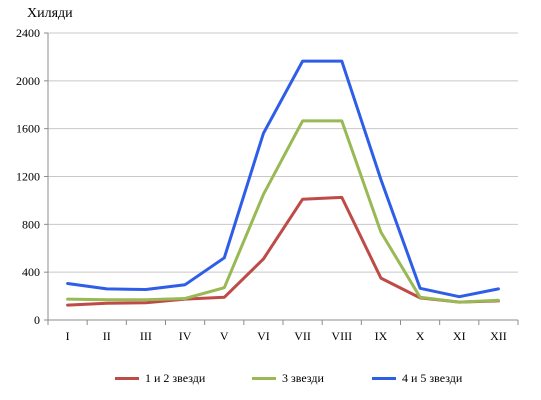  I want to click on y-tick-label: 2400, so click(28, 33).